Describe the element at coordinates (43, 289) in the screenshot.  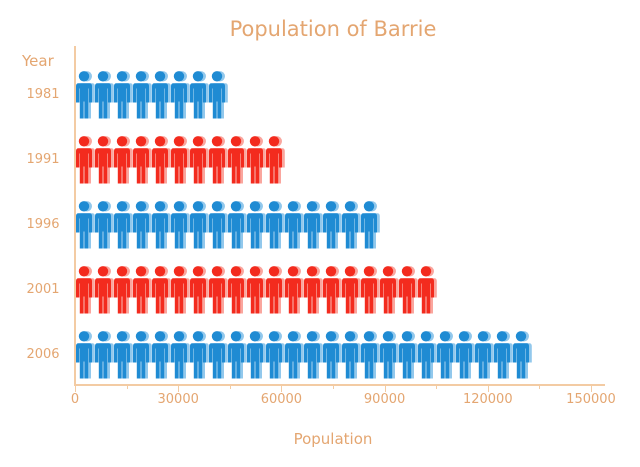
I see `year-label: 2001` at that location.